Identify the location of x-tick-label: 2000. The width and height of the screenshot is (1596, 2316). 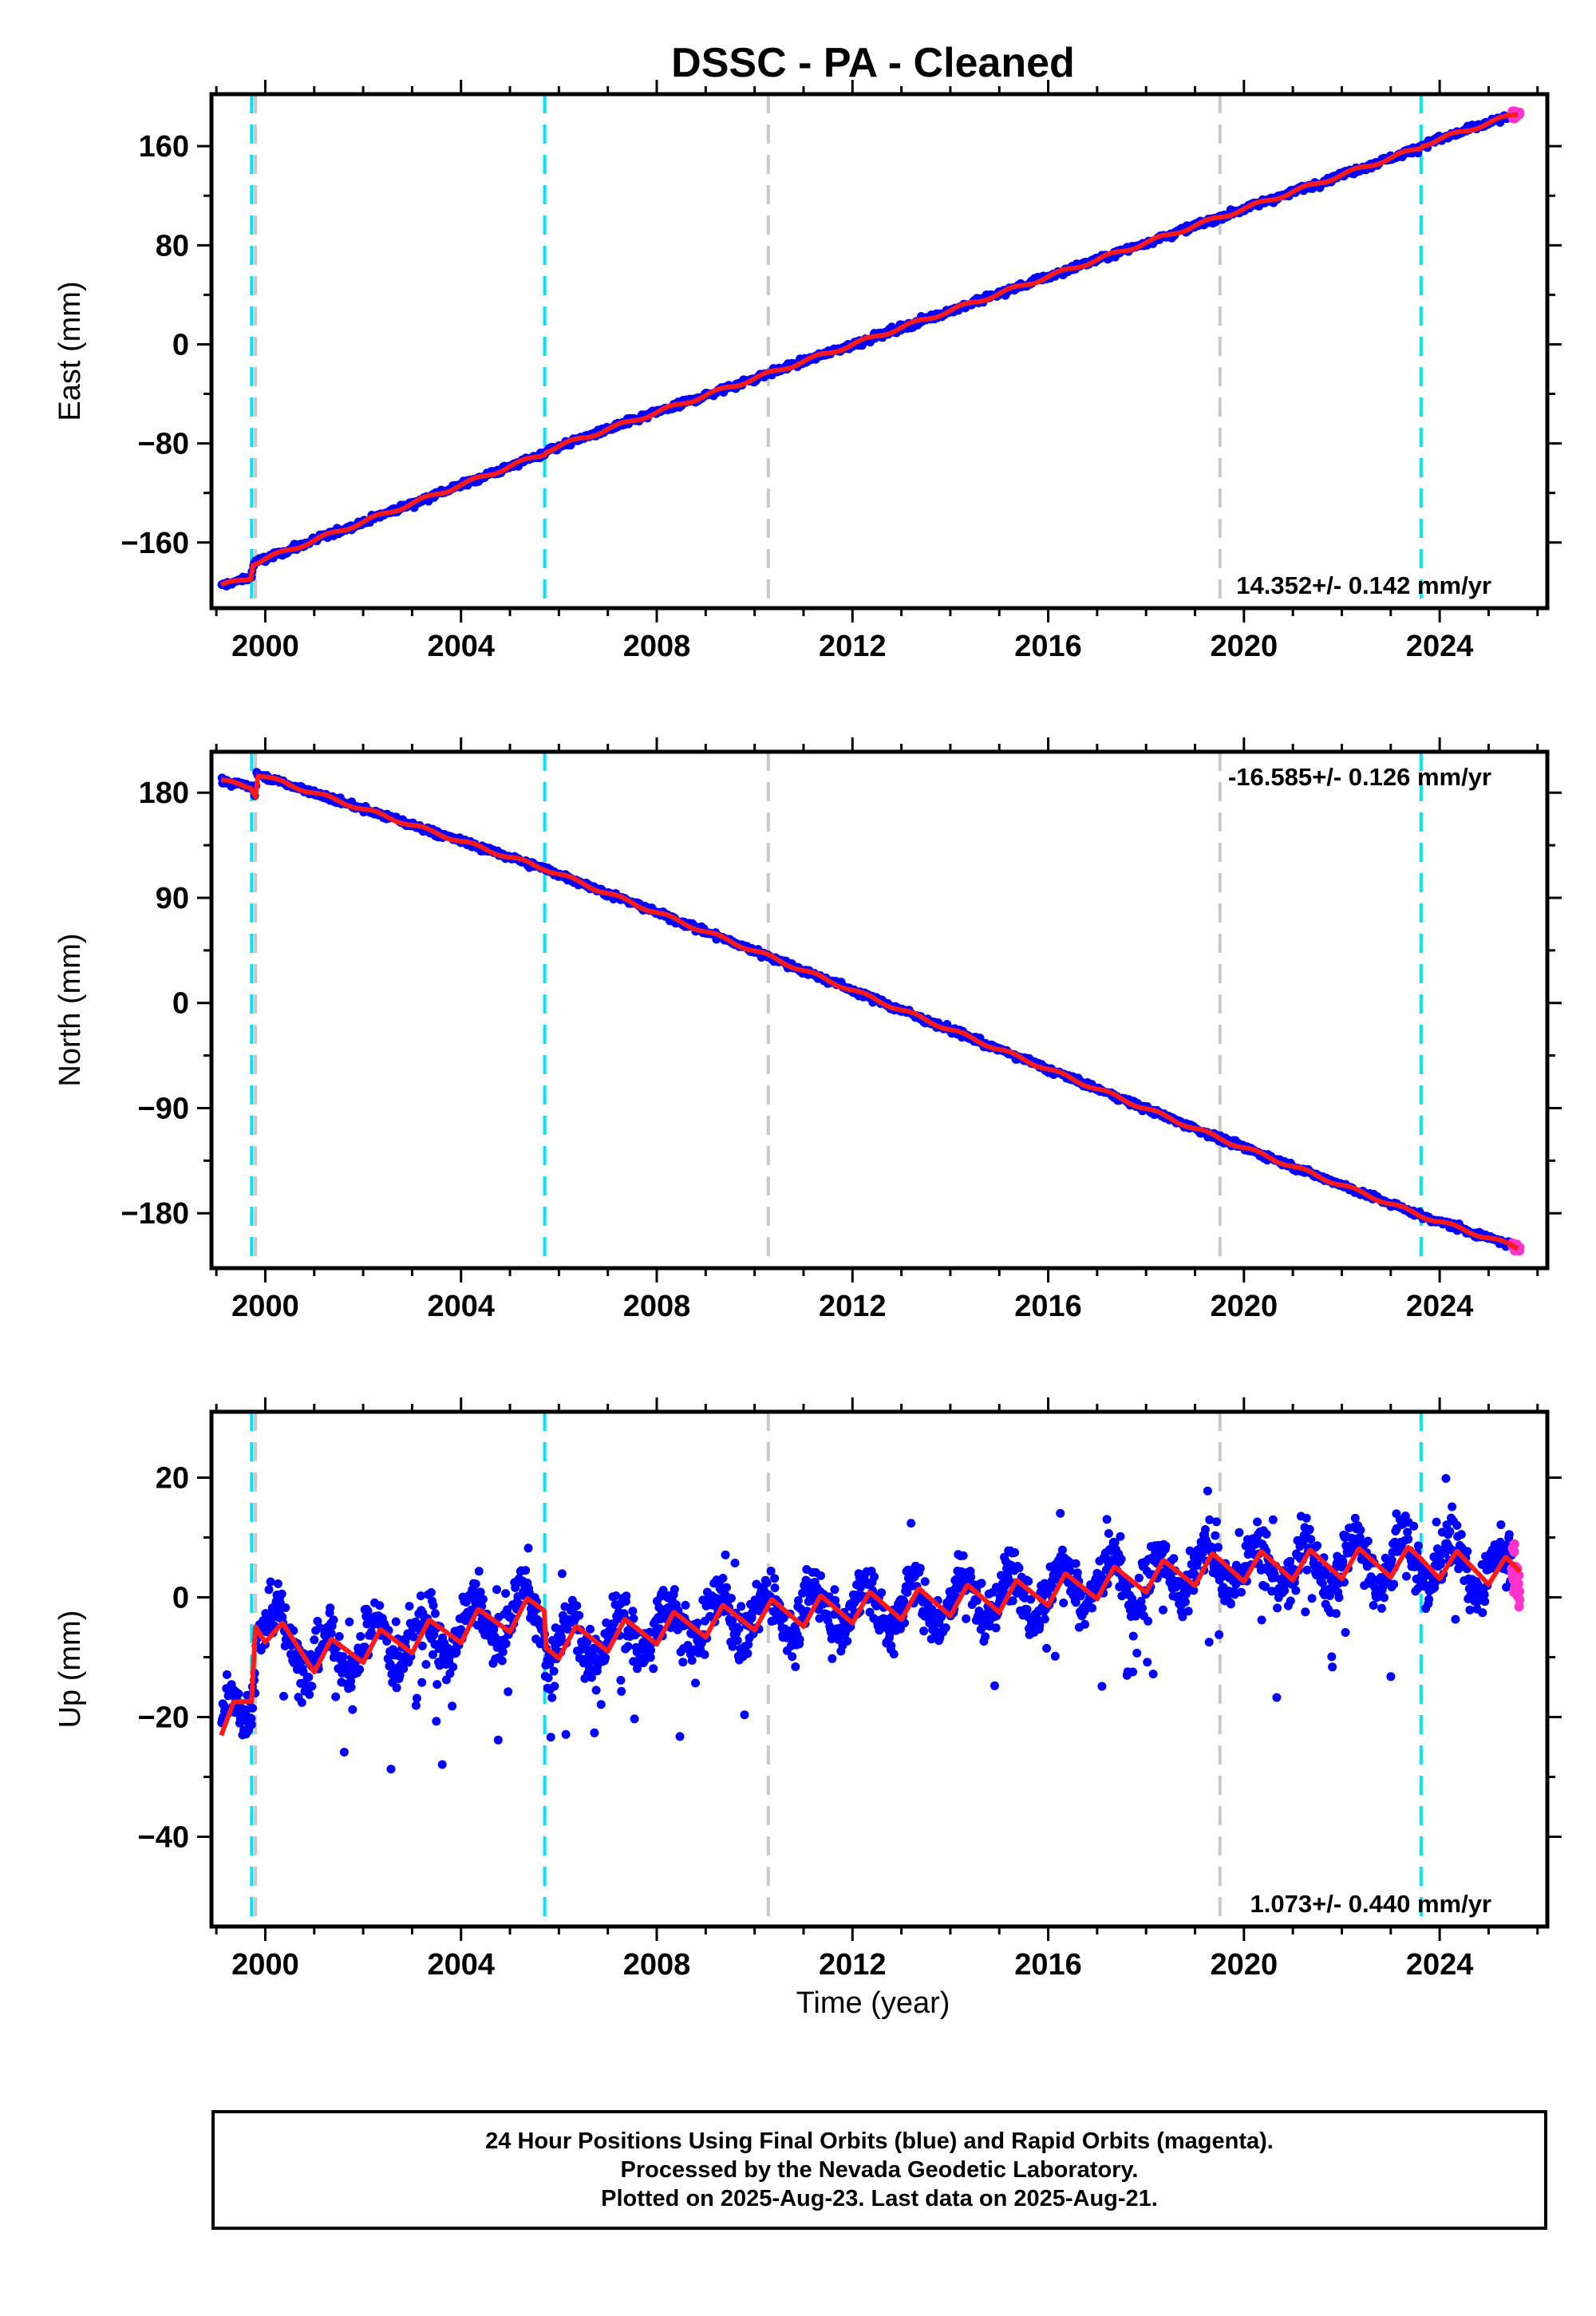
(265, 646).